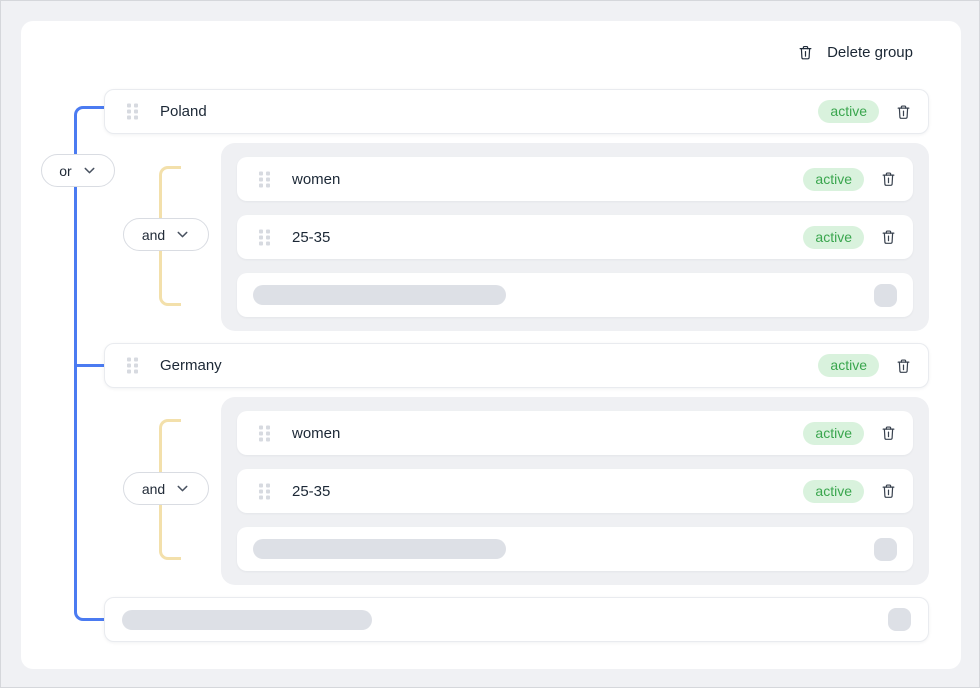 The height and width of the screenshot is (688, 980). What do you see at coordinates (870, 52) in the screenshot?
I see `delete-group-label: Delete group` at bounding box center [870, 52].